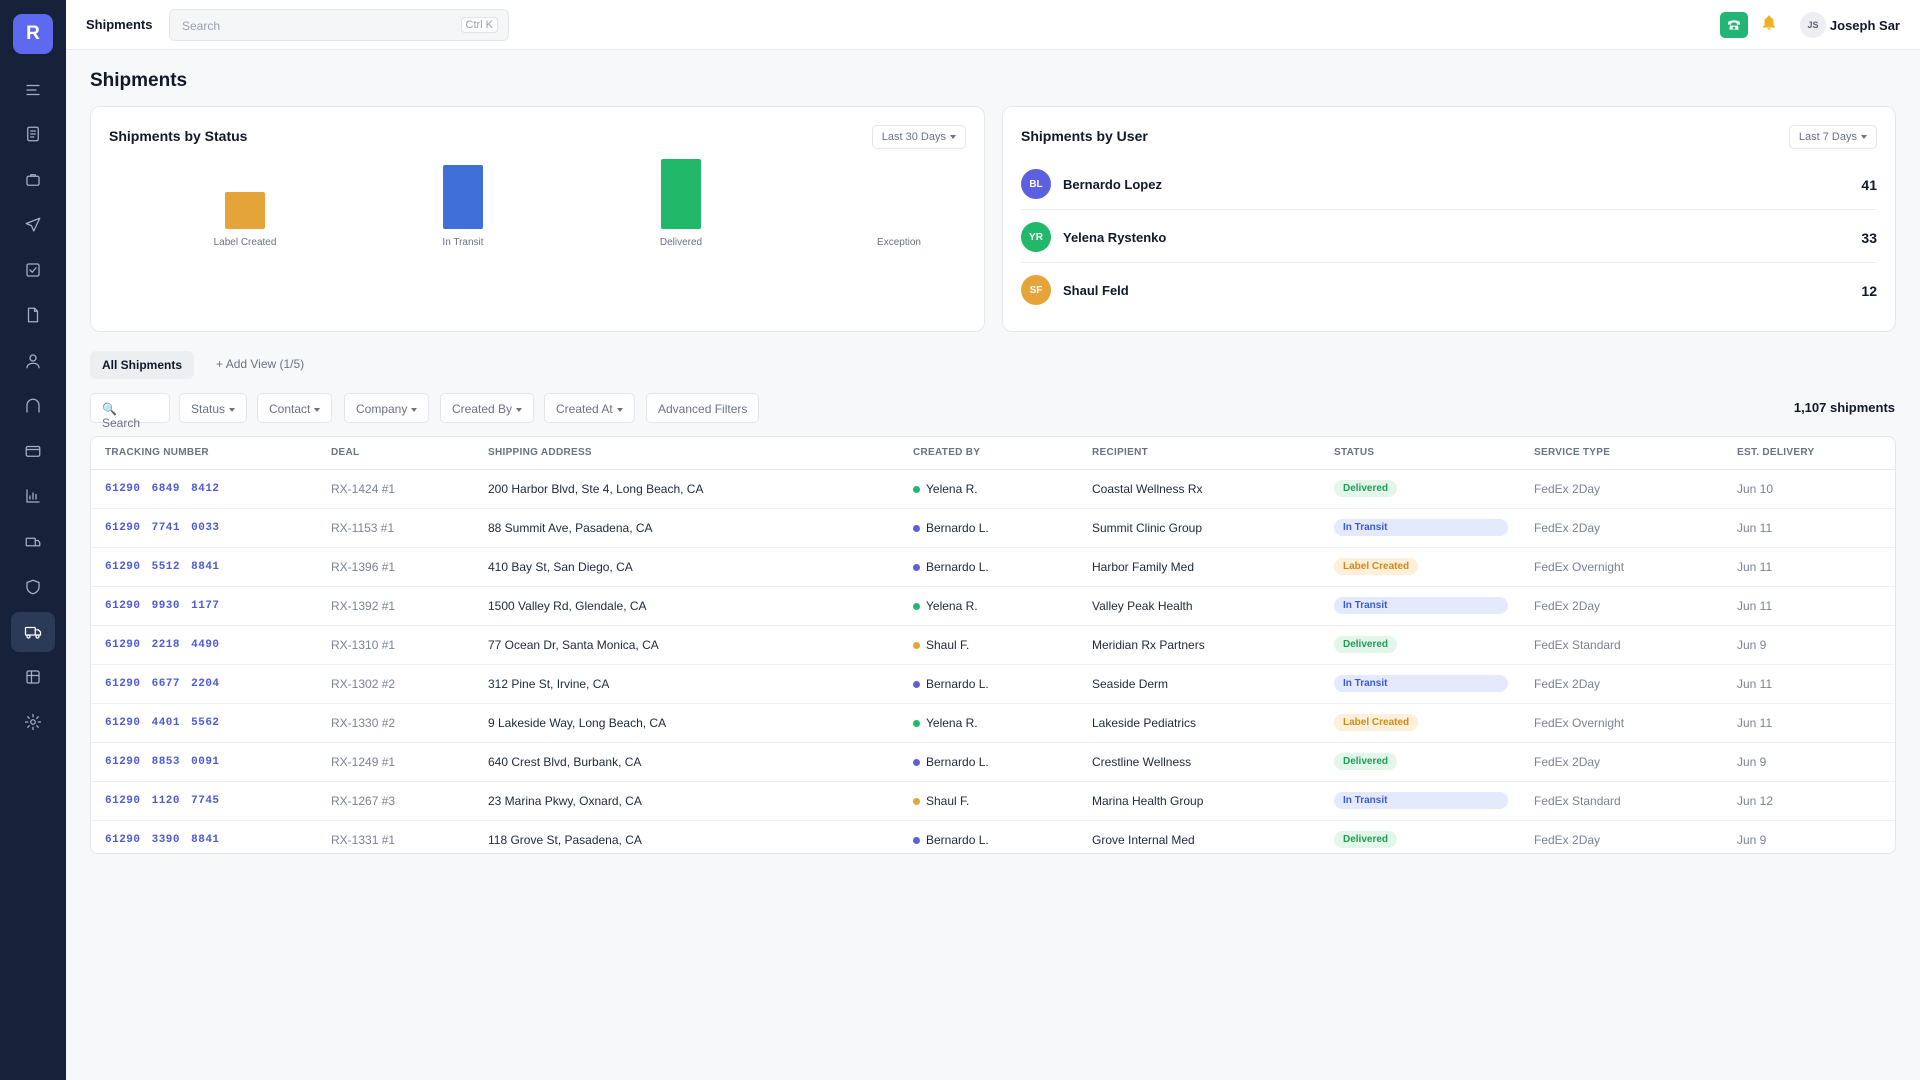  I want to click on view-tab-all-shipments: All Shipments, so click(142, 365).